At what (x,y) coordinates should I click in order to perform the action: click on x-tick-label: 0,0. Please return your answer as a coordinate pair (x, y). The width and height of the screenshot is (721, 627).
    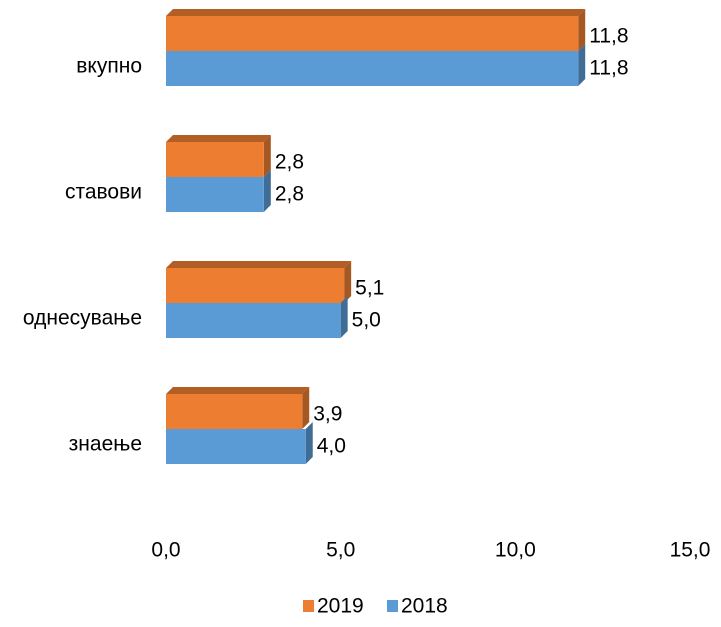
    Looking at the image, I should click on (165, 550).